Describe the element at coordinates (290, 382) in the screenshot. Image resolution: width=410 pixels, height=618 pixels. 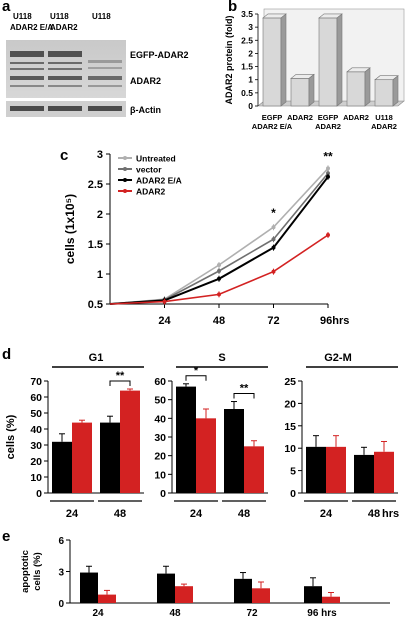
I see `y-tick-label: 25` at that location.